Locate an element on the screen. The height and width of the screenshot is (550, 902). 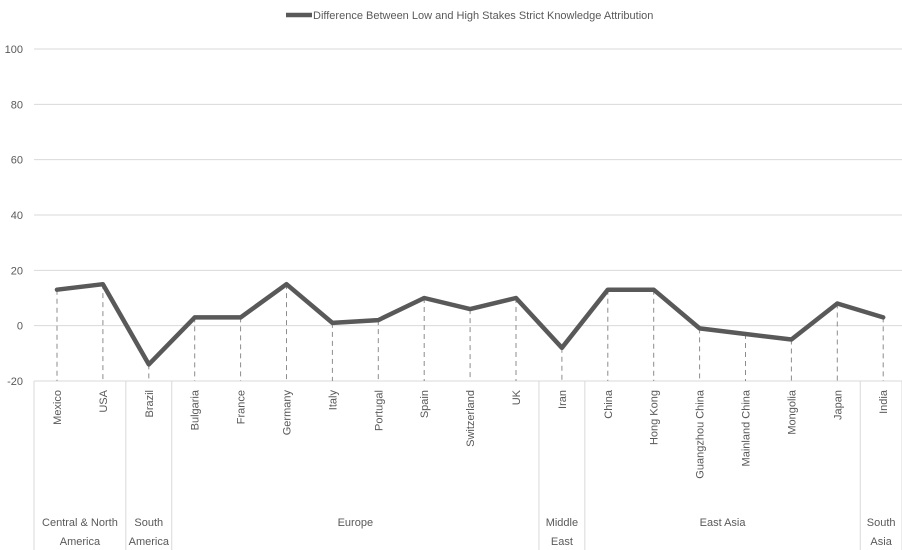
group-label: Europe is located at coordinates (355, 523).